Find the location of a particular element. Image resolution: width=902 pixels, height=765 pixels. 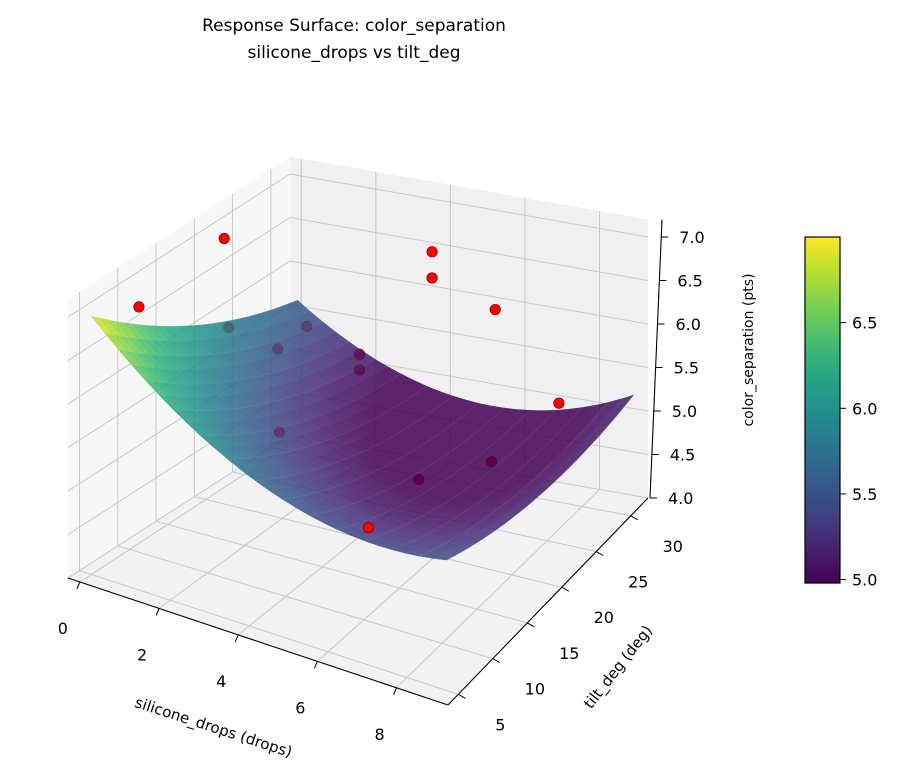

x-tick-label: 4 is located at coordinates (221, 681).